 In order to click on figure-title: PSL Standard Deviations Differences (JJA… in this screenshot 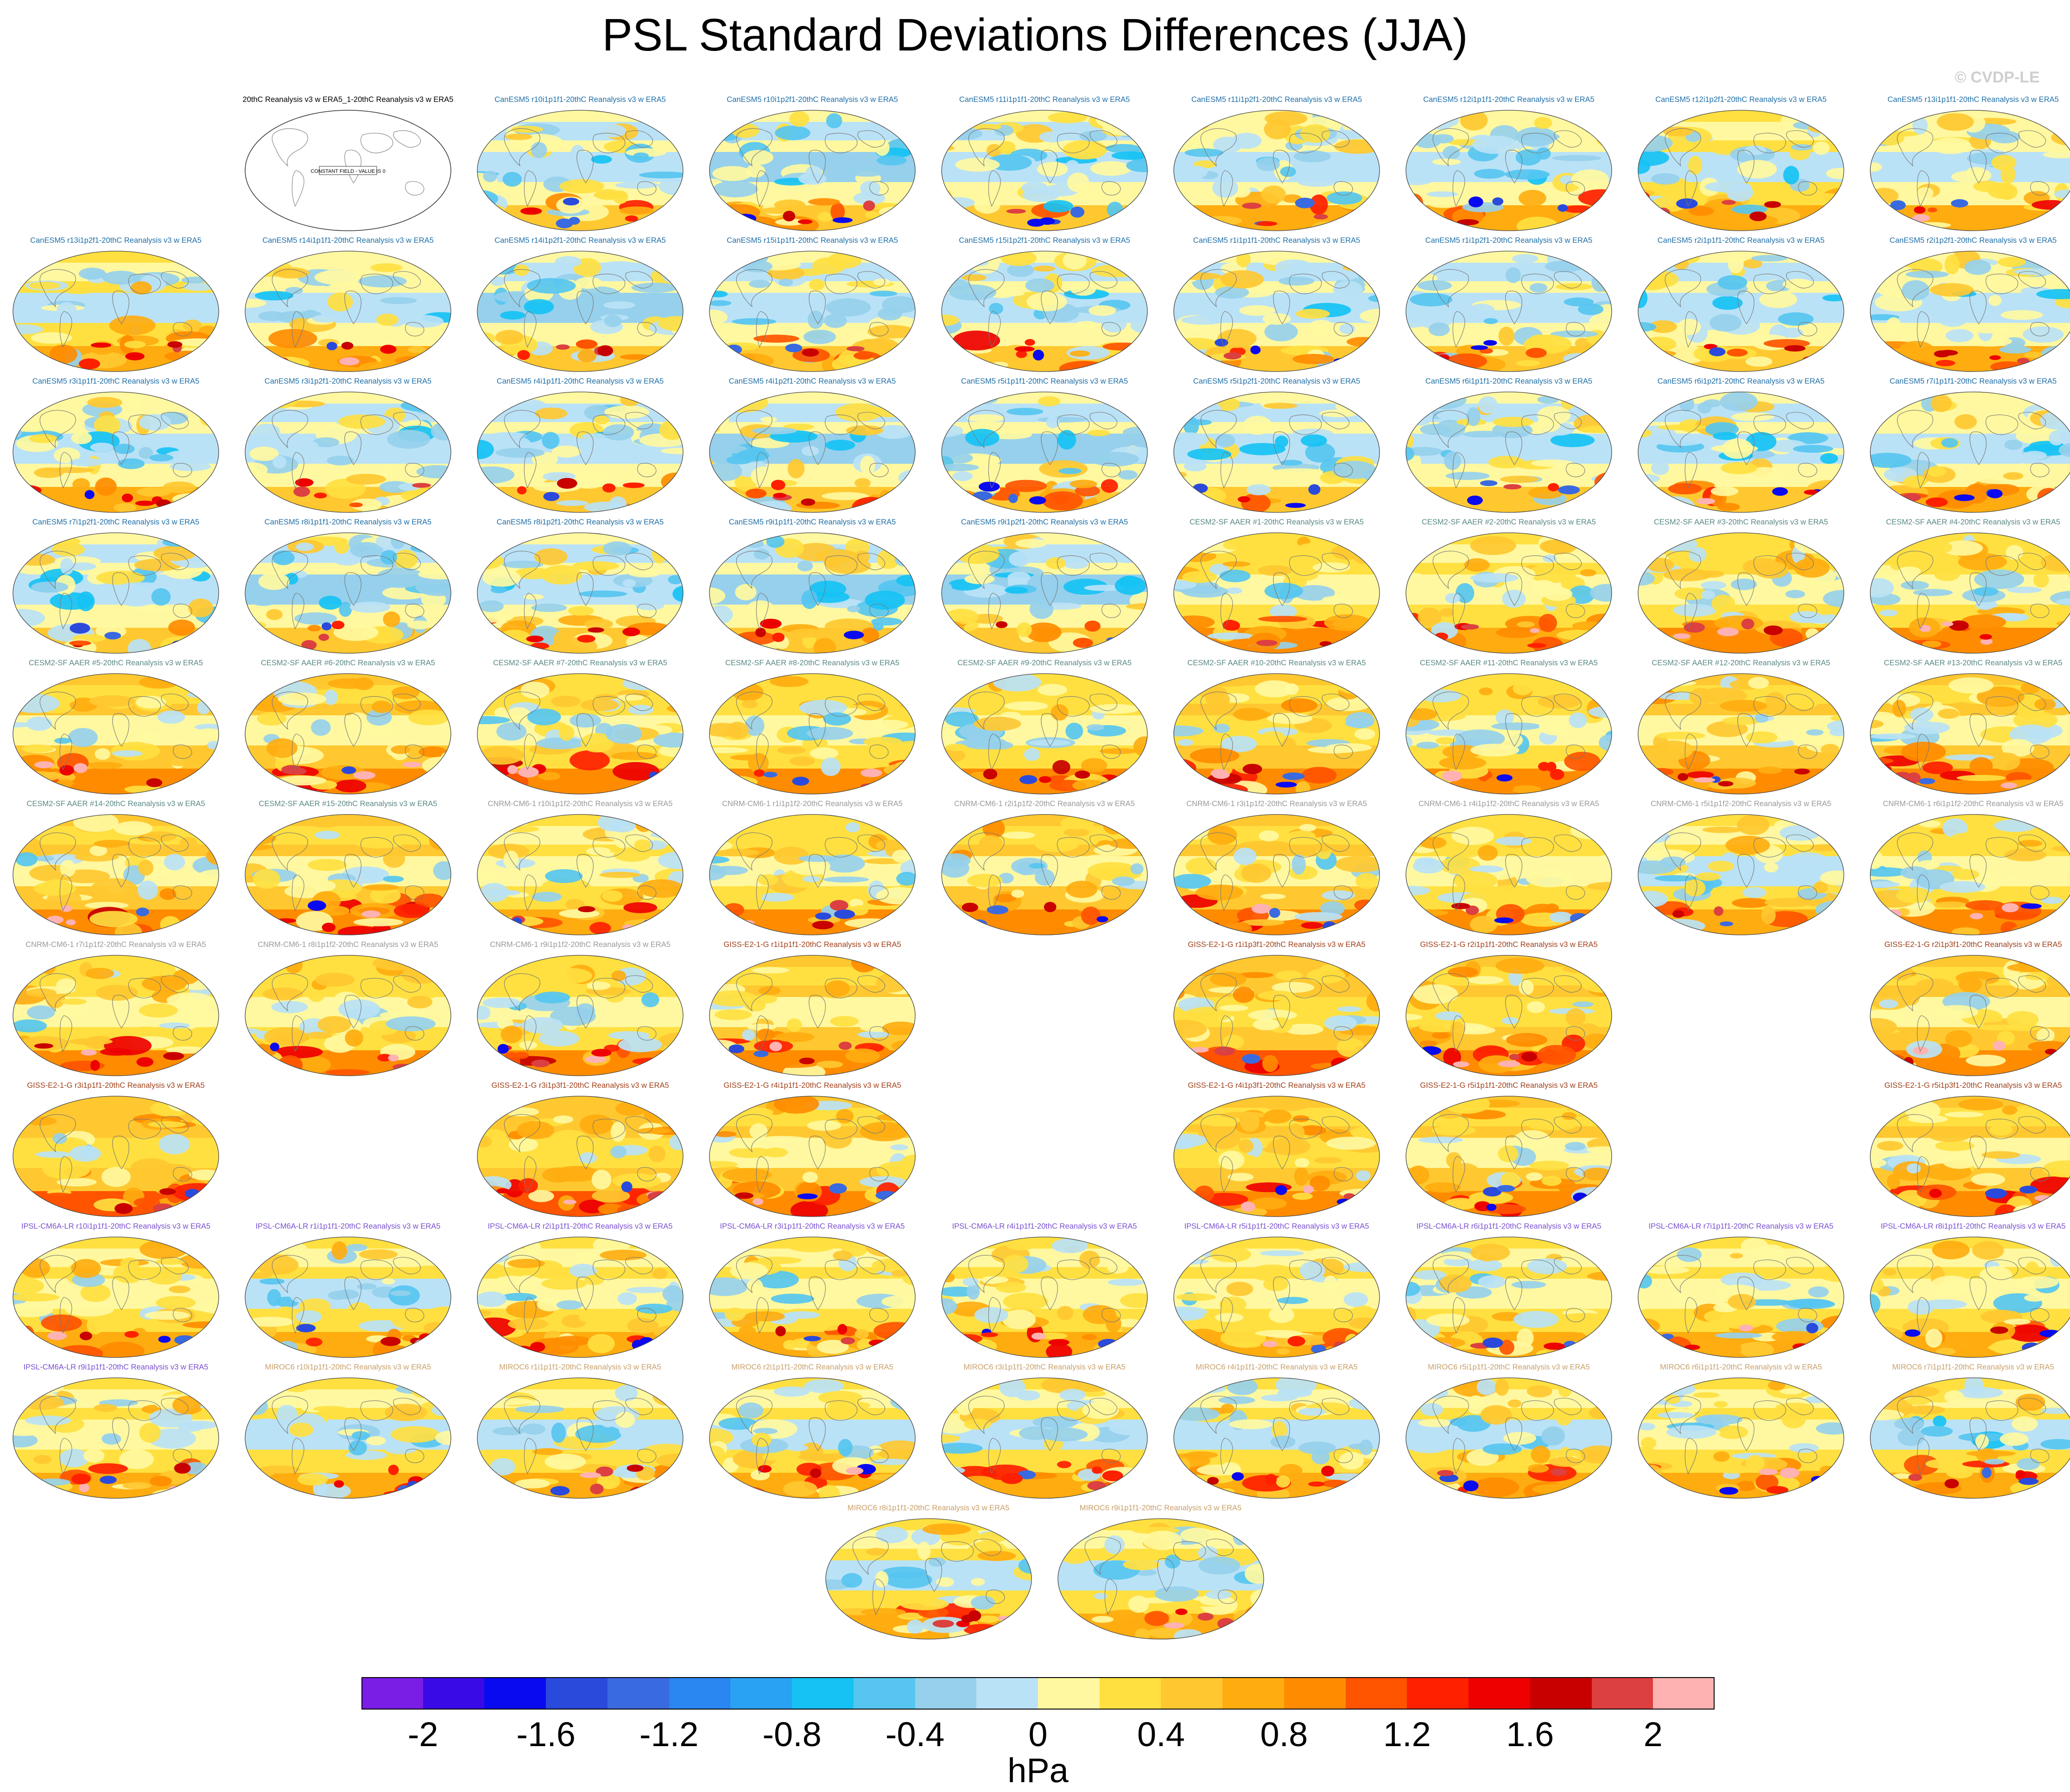, I will do `click(1035, 34)`.